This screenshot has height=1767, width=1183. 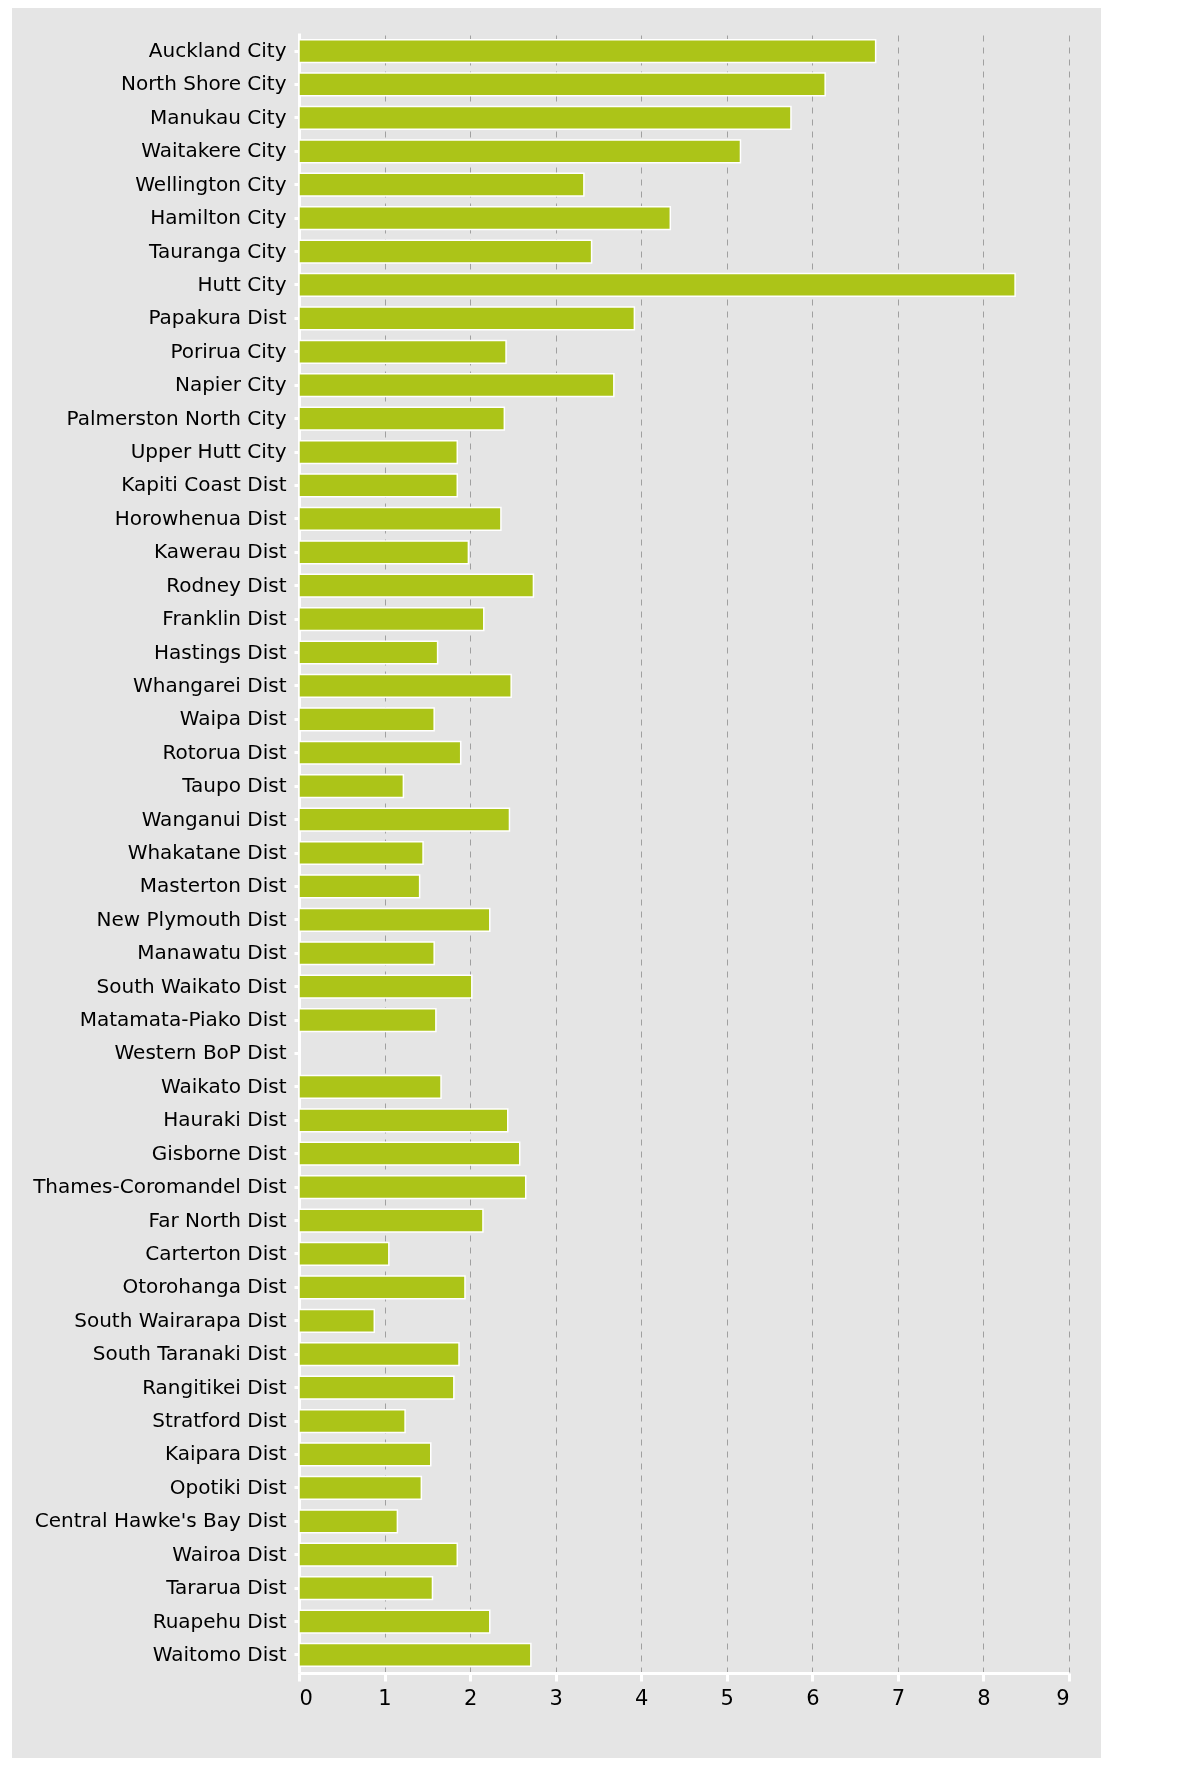 I want to click on y-tick-label: Masterton Dist, so click(x=213, y=885).